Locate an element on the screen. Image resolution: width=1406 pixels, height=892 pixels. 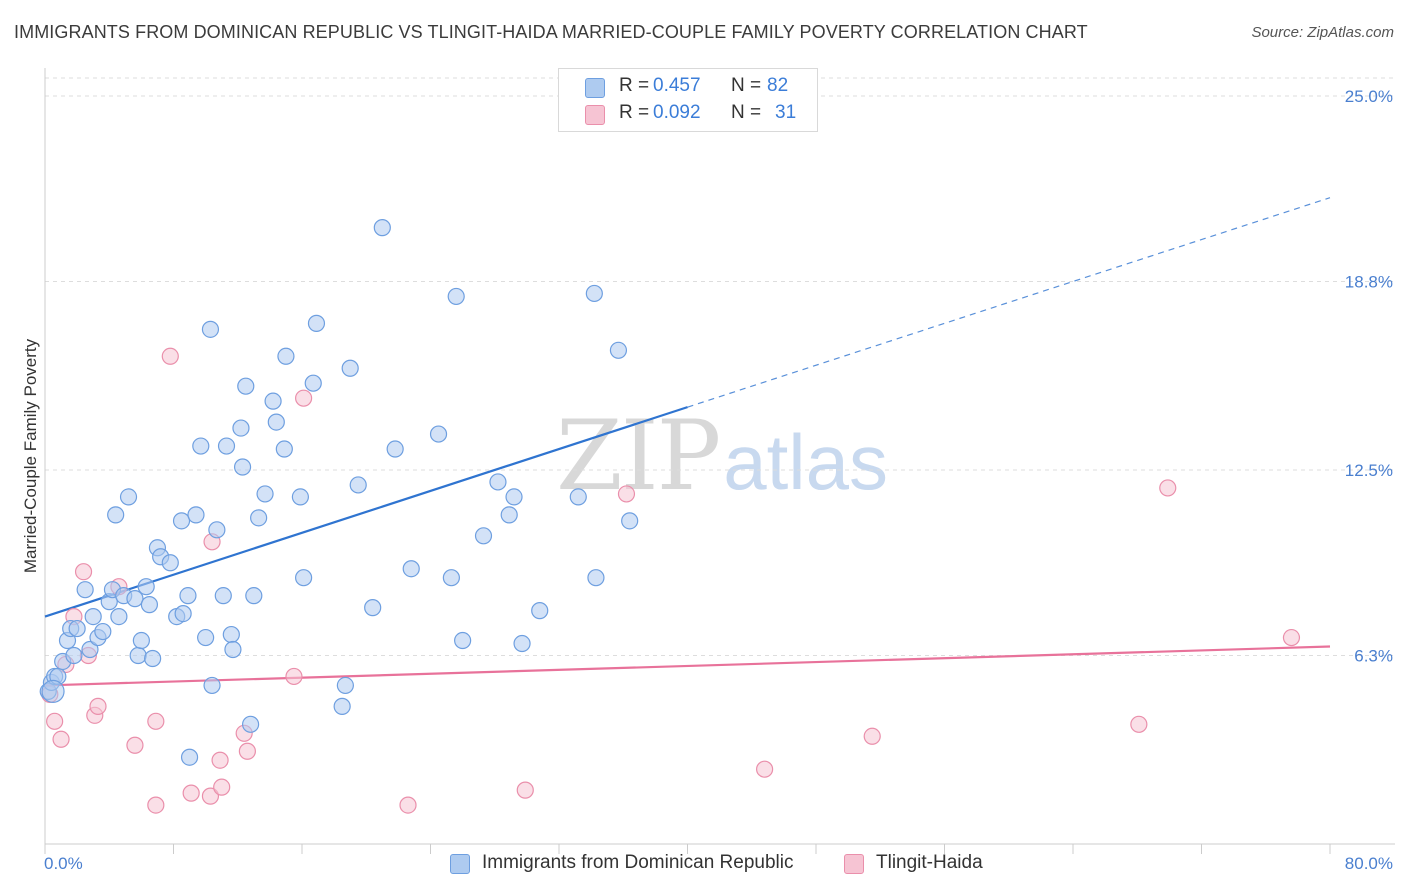
x-tick-label: 80.0% is located at coordinates (1369, 863).